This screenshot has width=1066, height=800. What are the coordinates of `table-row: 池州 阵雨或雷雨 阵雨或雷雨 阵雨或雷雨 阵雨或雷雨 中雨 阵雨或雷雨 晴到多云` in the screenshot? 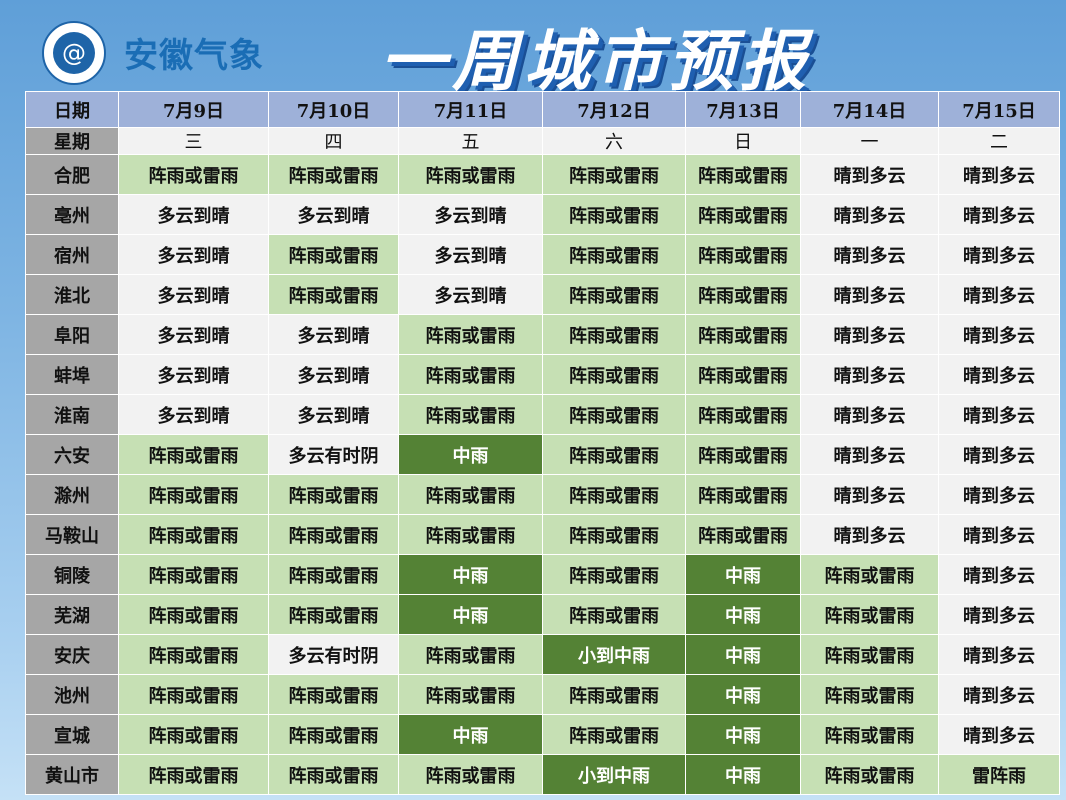 It's located at (542, 694).